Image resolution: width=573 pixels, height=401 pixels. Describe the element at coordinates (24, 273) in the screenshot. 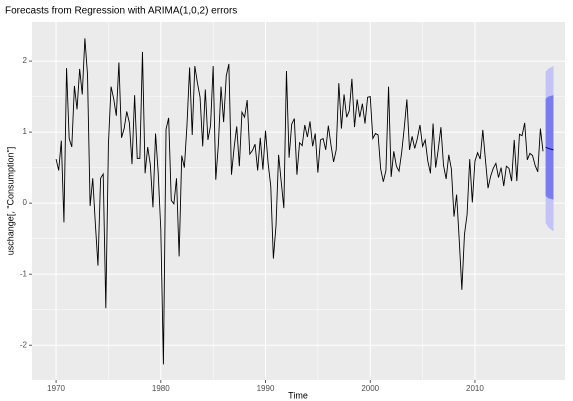

I see `y-tick-label: -1` at that location.